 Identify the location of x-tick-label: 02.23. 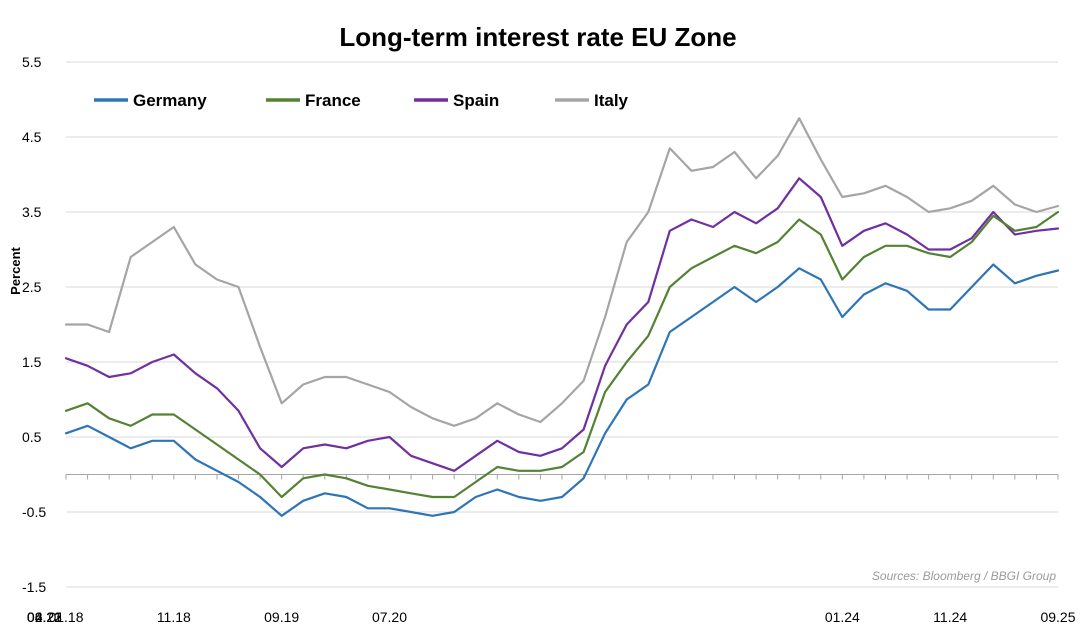
(44, 617).